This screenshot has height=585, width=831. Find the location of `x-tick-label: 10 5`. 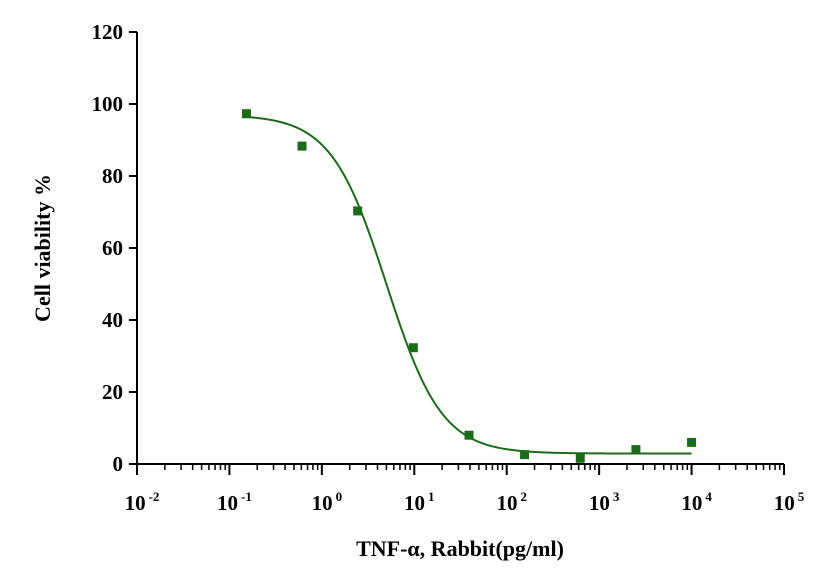

x-tick-label: 10 5 is located at coordinates (789, 502).